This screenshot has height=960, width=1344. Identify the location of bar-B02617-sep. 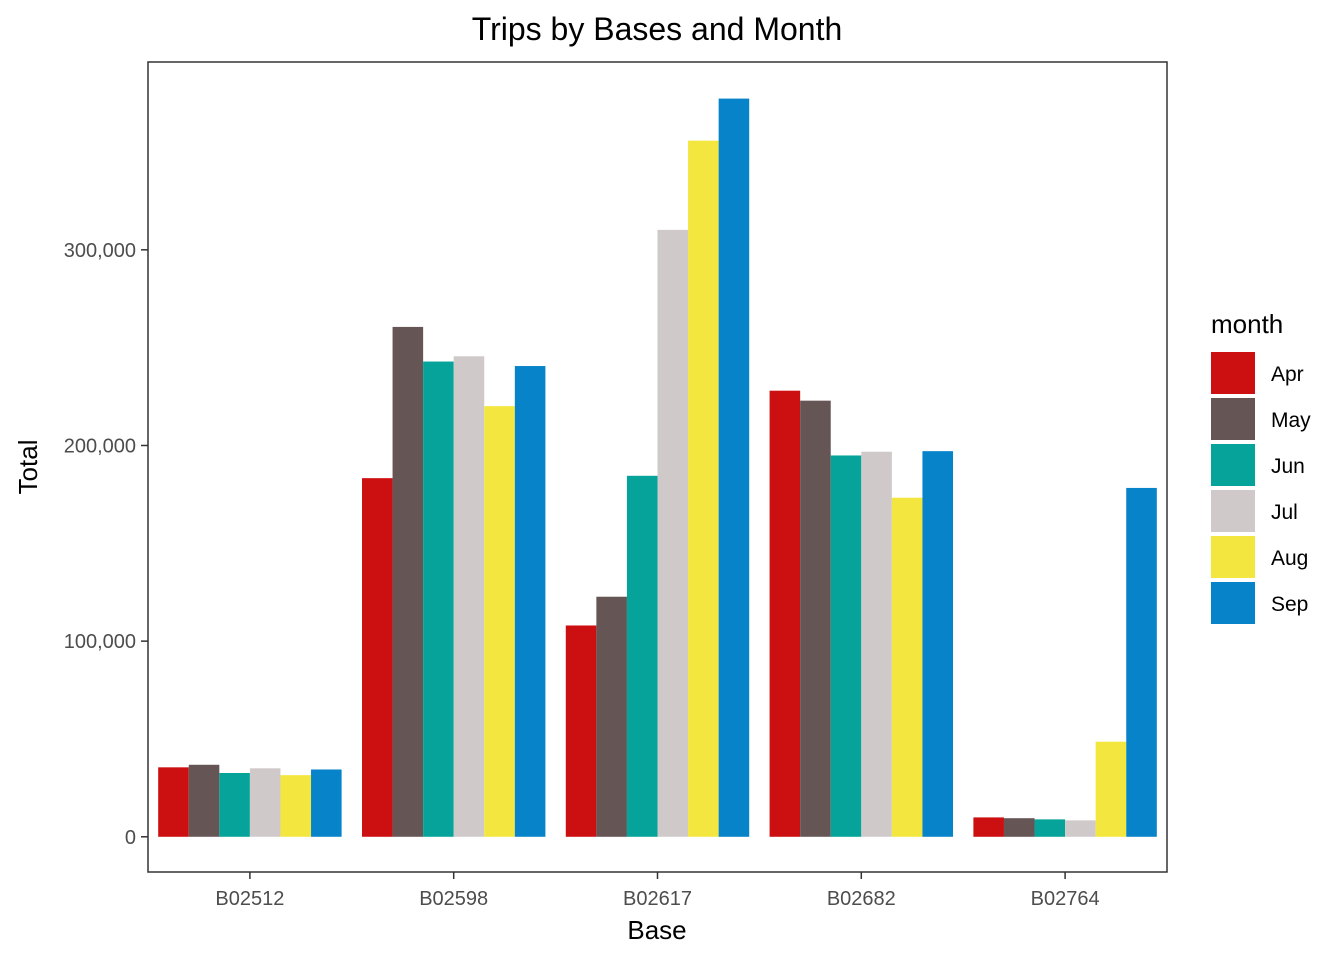
(734, 467).